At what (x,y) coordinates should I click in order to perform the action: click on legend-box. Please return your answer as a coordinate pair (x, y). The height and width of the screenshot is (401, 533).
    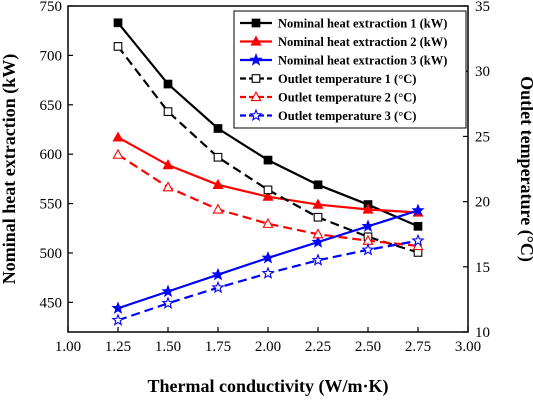
    Looking at the image, I should click on (350, 69).